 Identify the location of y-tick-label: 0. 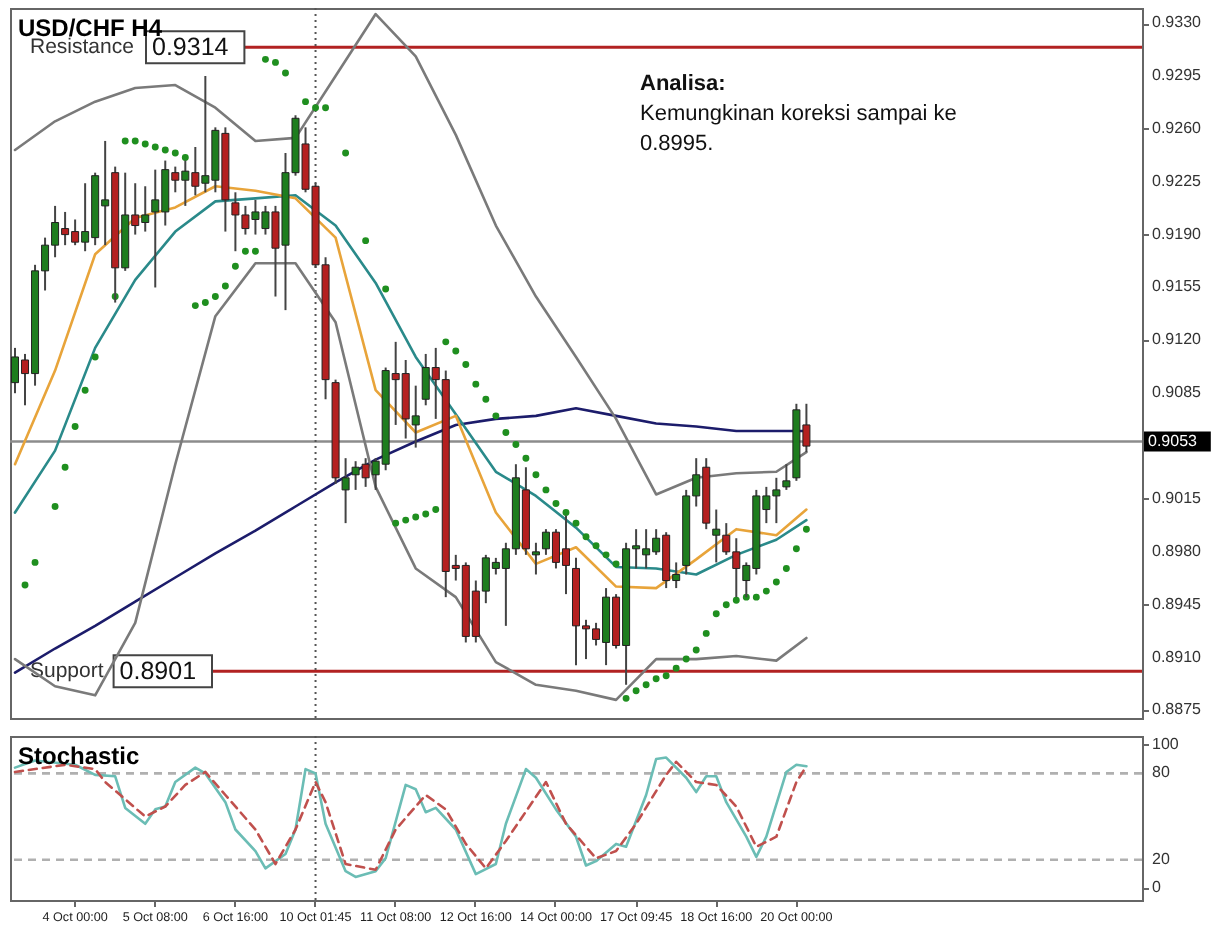
(1157, 887).